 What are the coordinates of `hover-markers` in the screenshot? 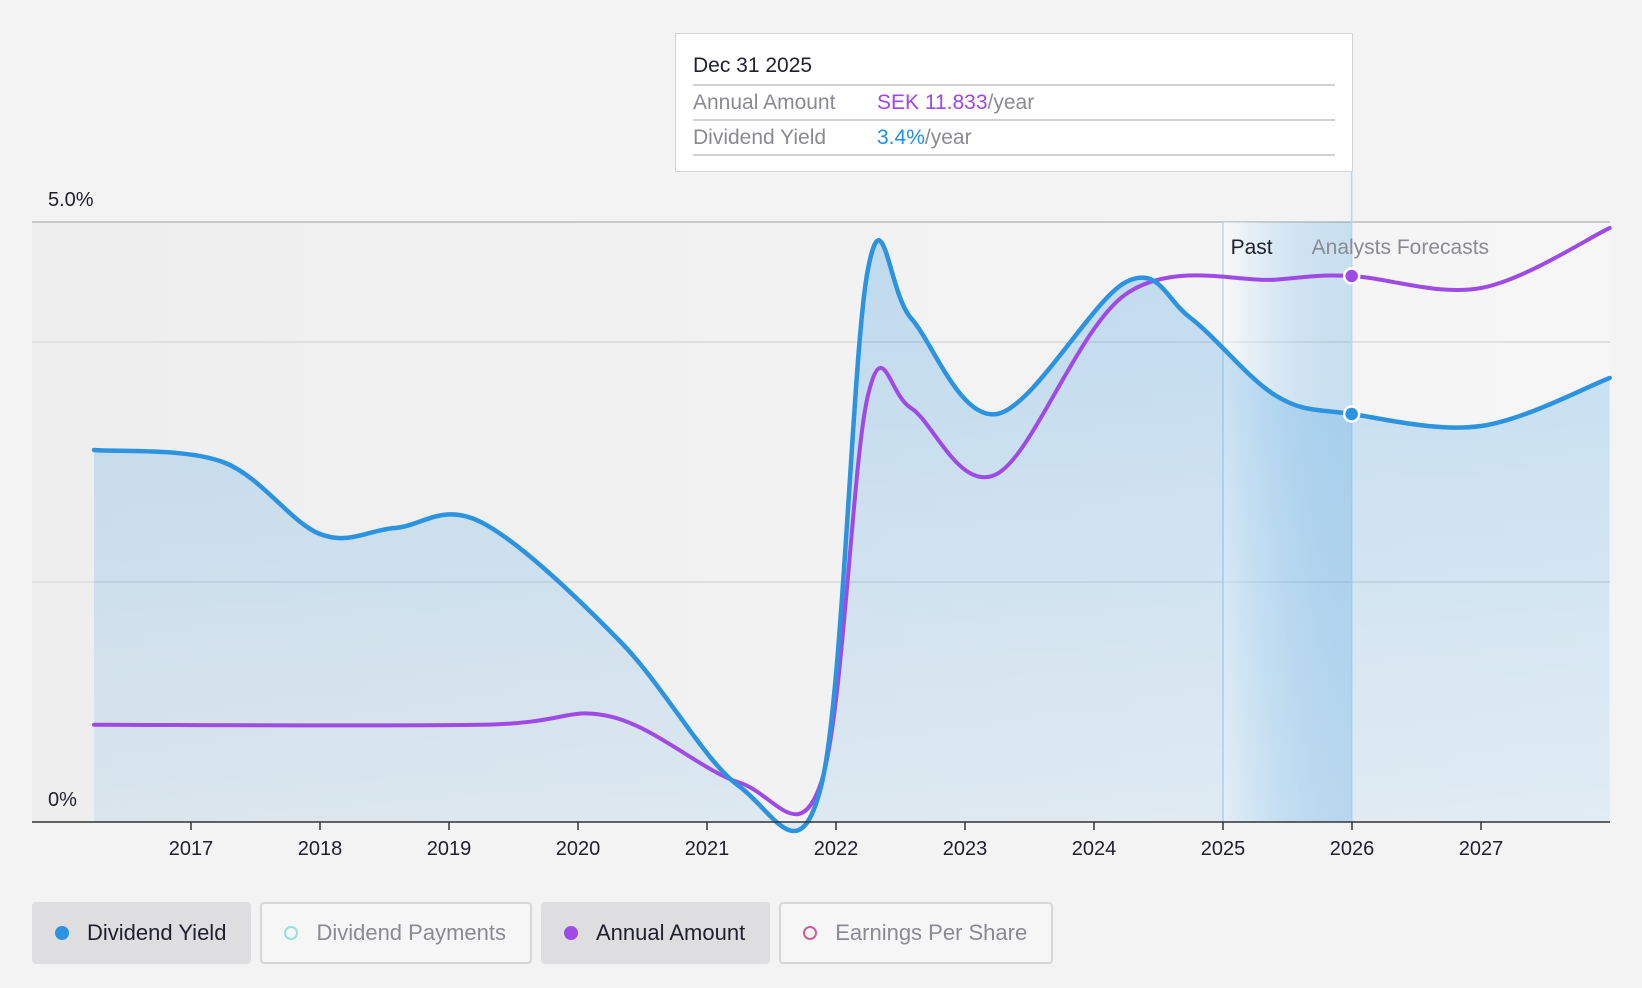 It's located at (1351, 345).